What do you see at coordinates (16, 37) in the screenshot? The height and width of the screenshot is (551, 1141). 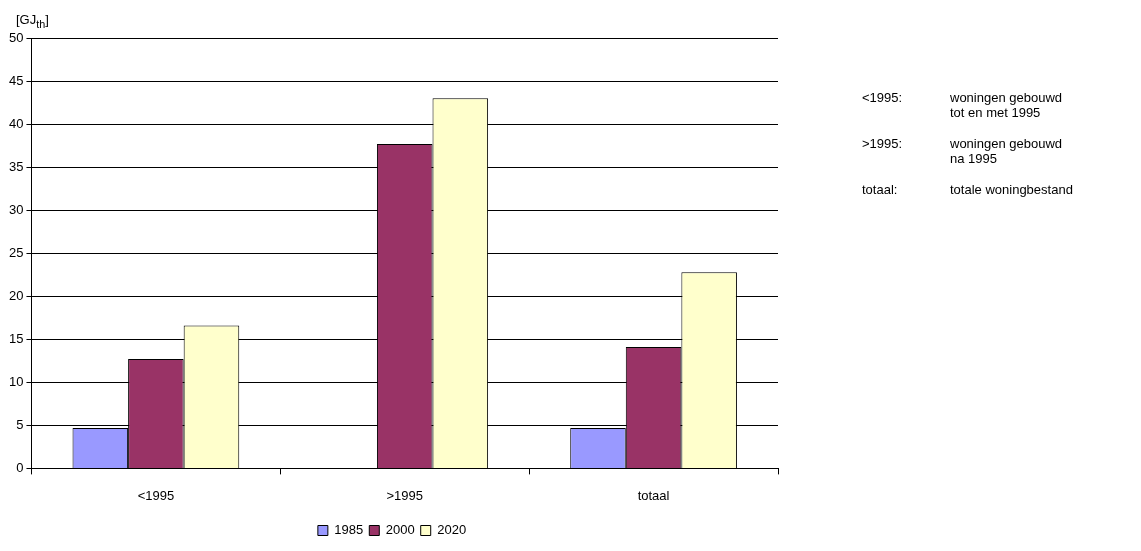 I see `y-tick-label: 50` at bounding box center [16, 37].